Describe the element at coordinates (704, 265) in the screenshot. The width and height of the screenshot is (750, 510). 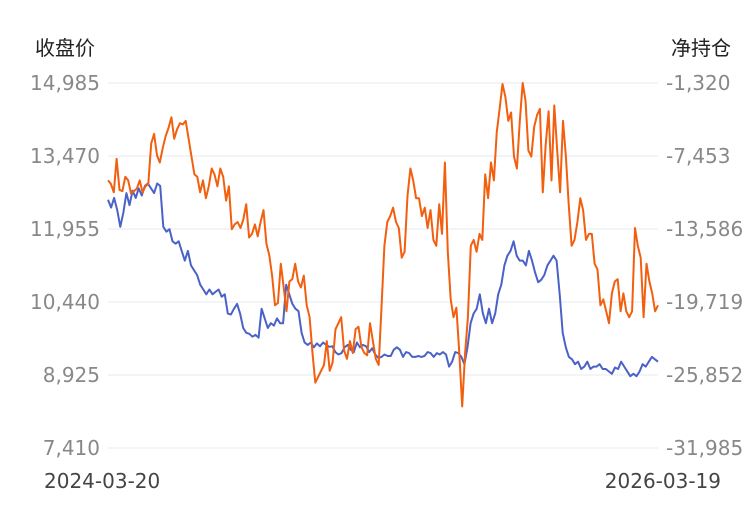
I see `right-tick-labels: -1,320 -7,453 -13,586 -19,719 -25,852 -31,985` at that location.